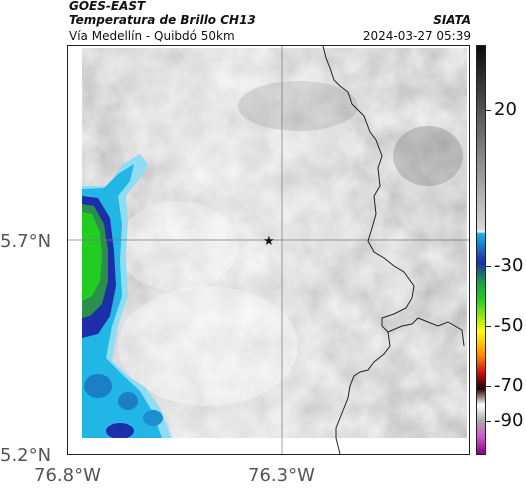 The height and width of the screenshot is (491, 526). I want to click on boundary-line-lower, so click(363, 392).